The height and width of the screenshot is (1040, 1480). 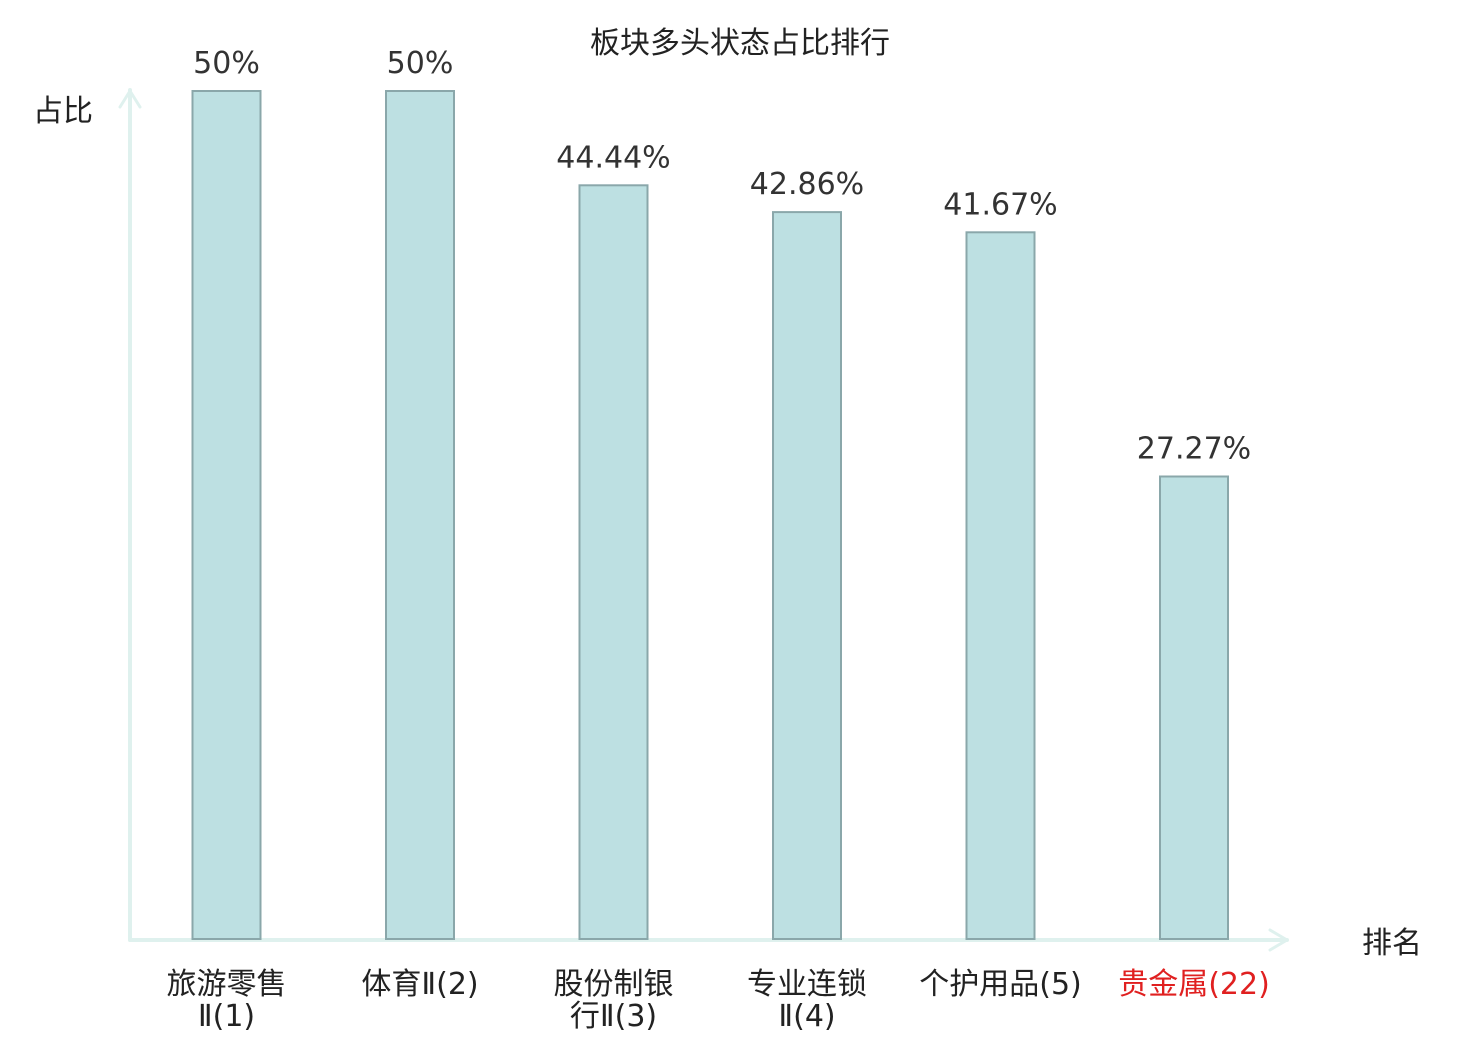 What do you see at coordinates (613, 1016) in the screenshot?
I see `x-tick-label: 行Ⅱ(3)` at bounding box center [613, 1016].